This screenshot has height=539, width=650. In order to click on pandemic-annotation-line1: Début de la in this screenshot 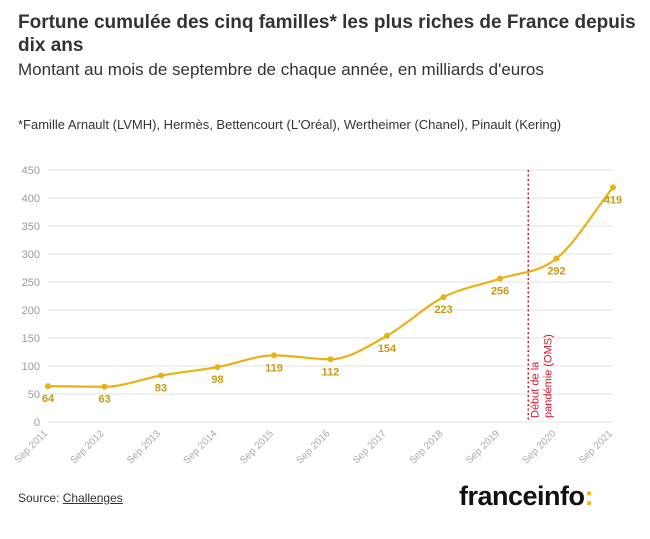, I will do `click(535, 389)`.